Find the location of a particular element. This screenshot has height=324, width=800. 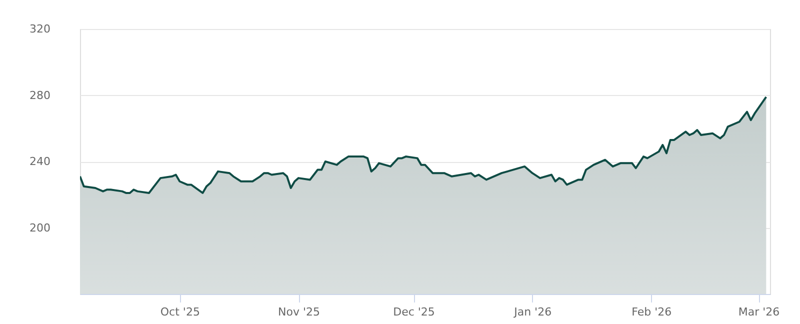

x-tick-label: Jan '26 is located at coordinates (532, 312).